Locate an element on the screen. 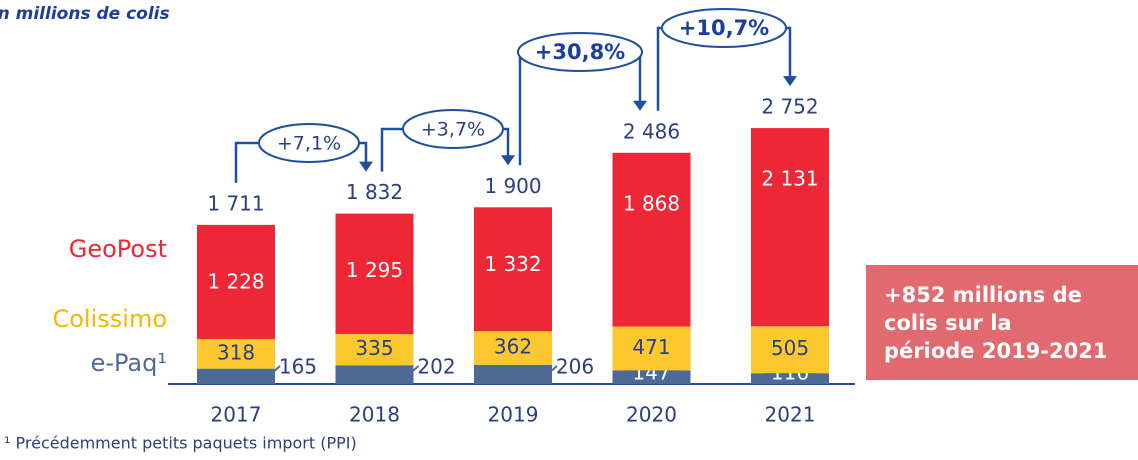 Image resolution: width=1138 pixels, height=460 pixels. total-label: 2 486 is located at coordinates (651, 131).